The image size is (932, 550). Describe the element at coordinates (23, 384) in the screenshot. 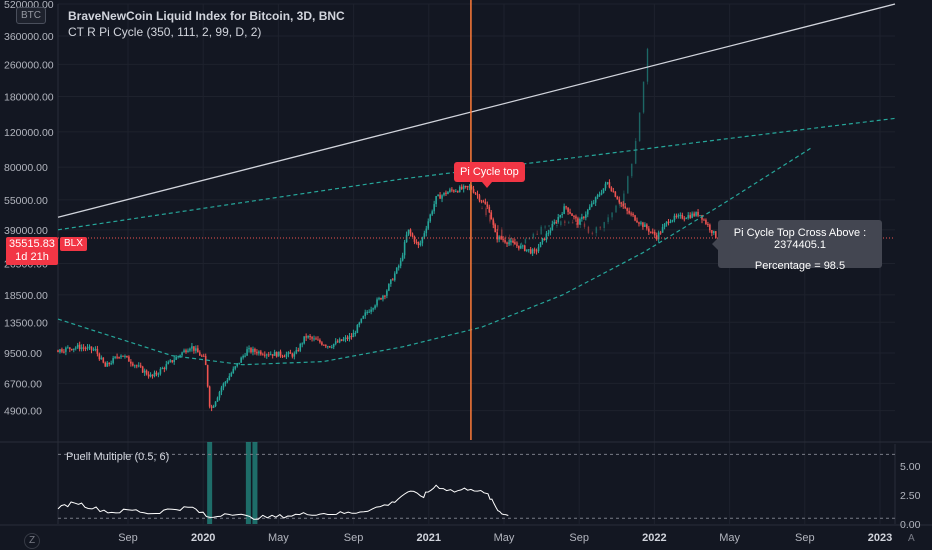

I see `price-tick-label: 6700.00` at that location.